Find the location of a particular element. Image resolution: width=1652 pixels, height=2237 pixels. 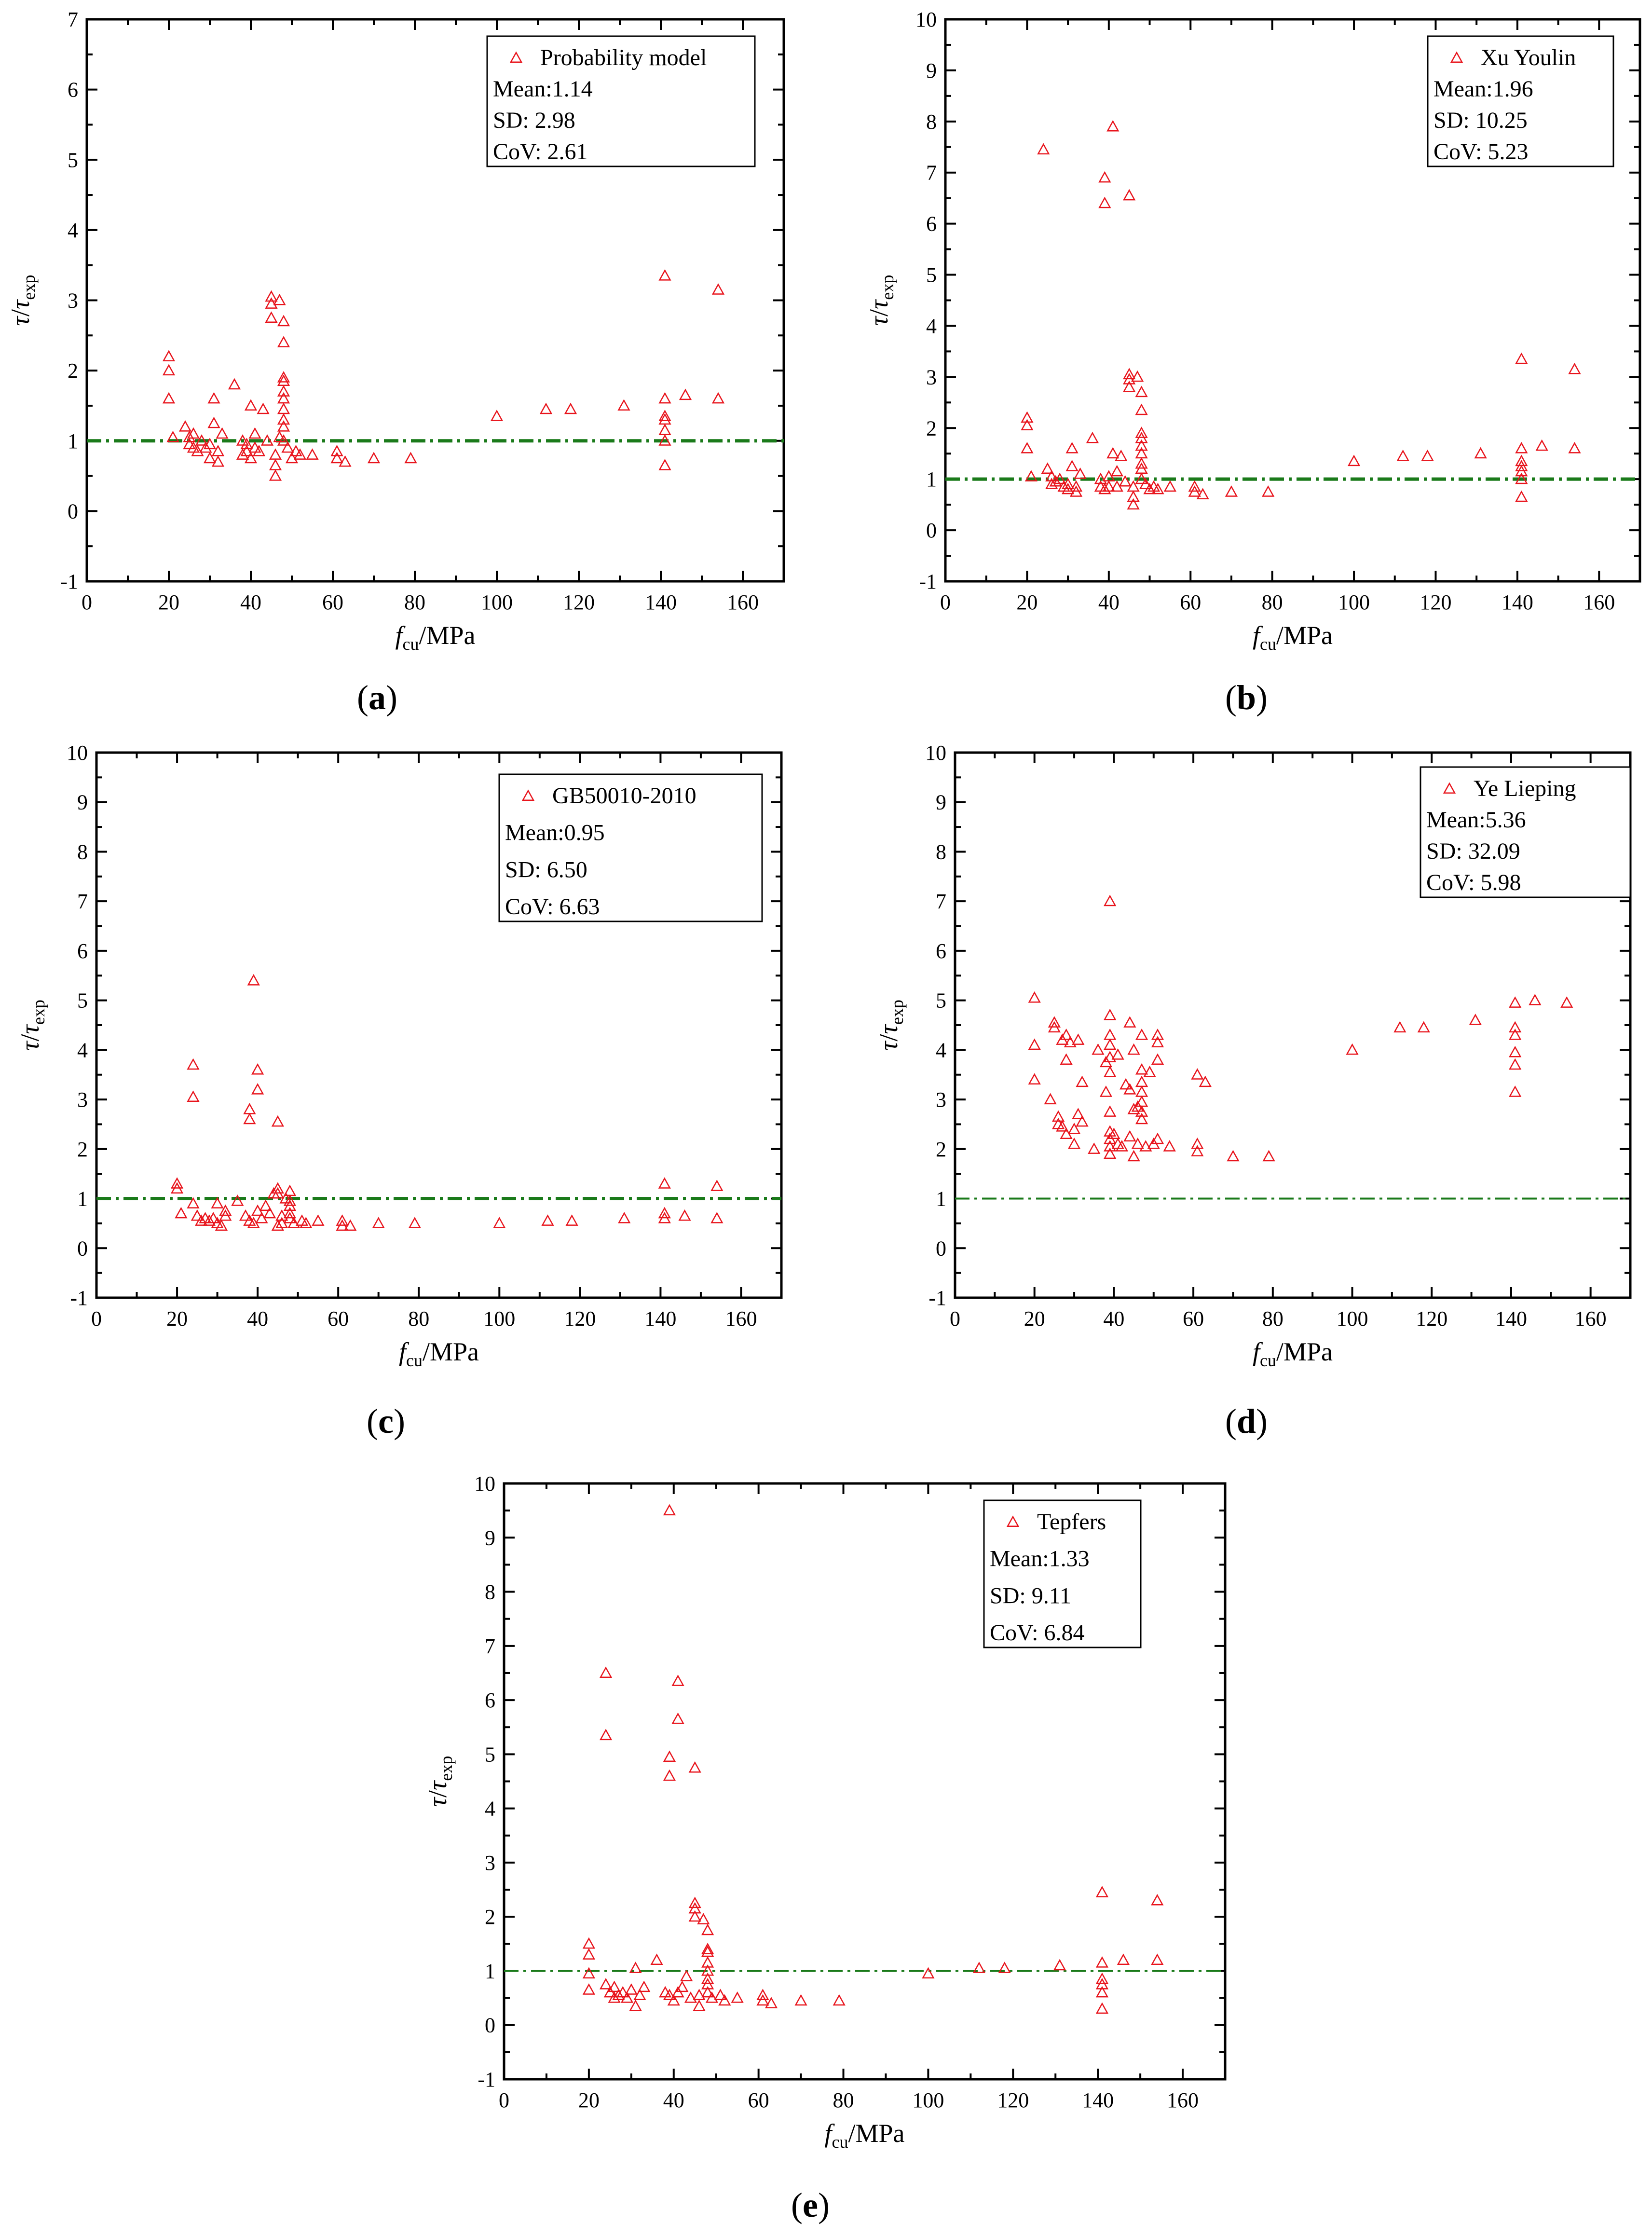

legend-sd: SD: 2.98 is located at coordinates (534, 120).